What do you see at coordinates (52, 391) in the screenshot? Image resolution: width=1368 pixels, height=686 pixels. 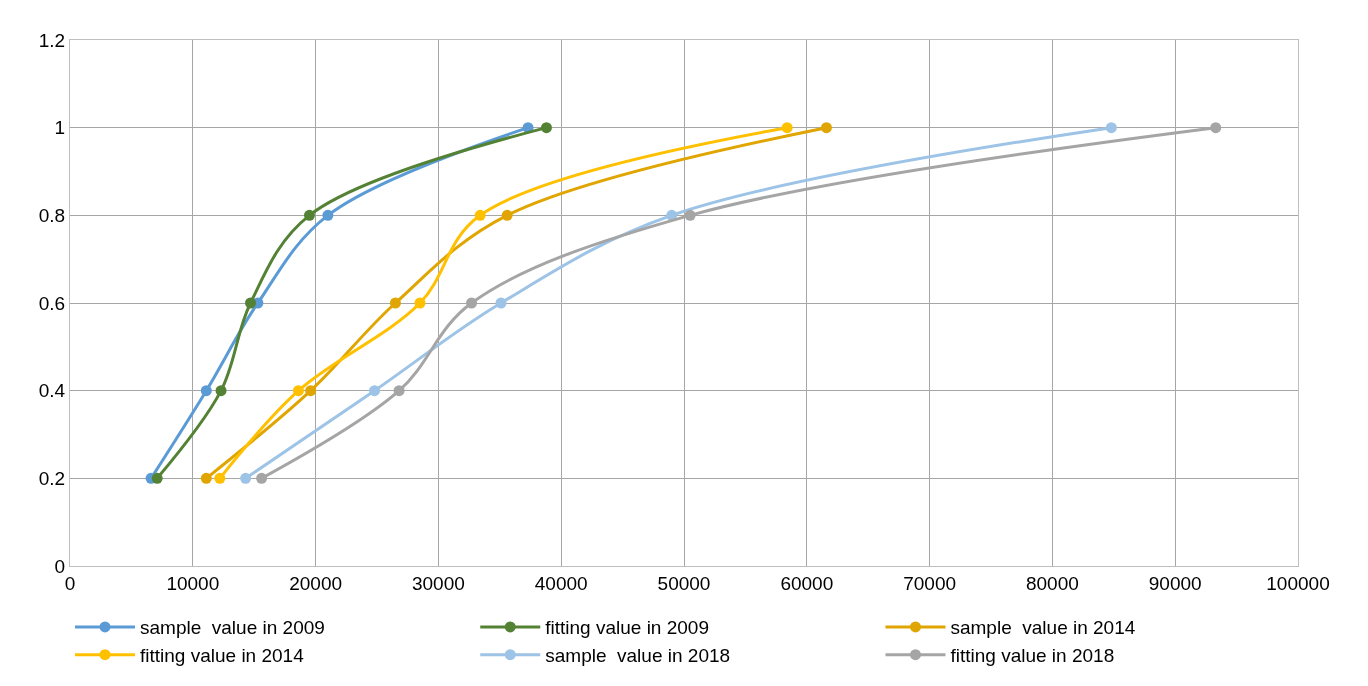 I see `y-tick-label: 0.4` at bounding box center [52, 391].